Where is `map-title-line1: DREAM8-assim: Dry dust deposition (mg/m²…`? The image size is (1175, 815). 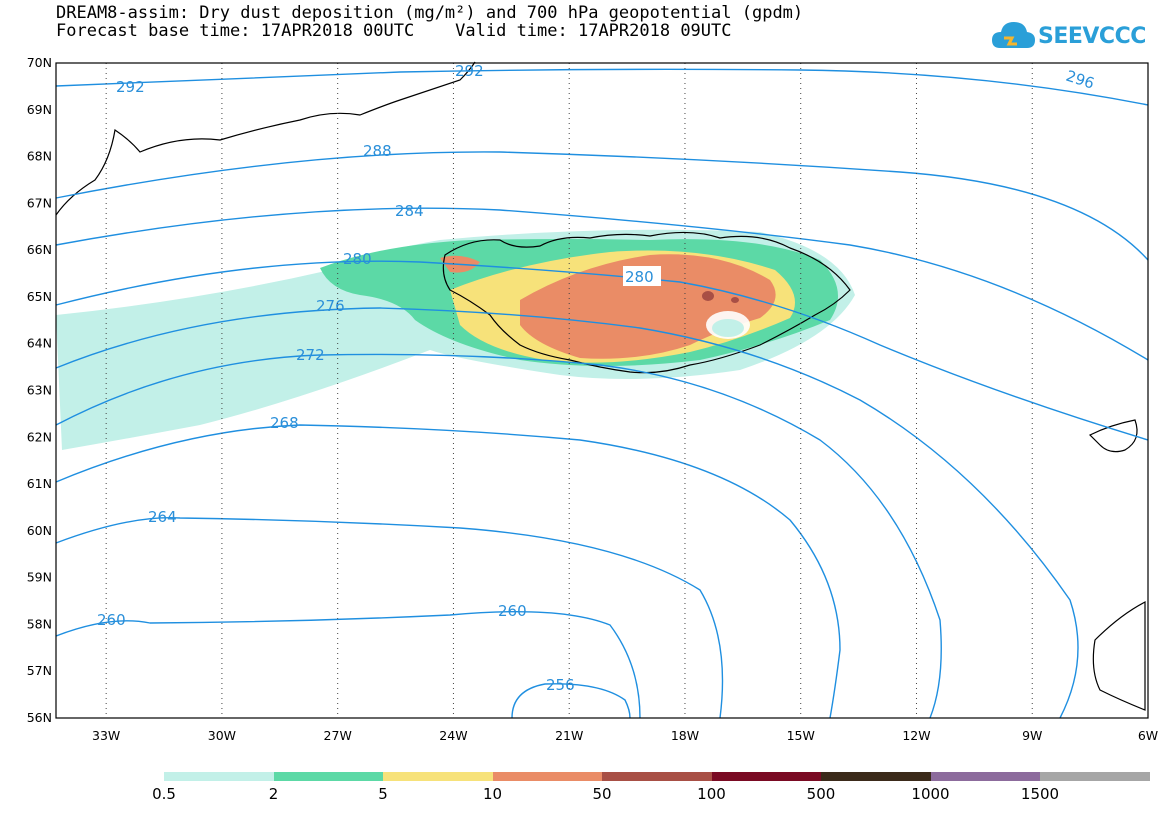
map-title-line1: DREAM8-assim: Dry dust deposition (mg/m²… is located at coordinates (430, 13).